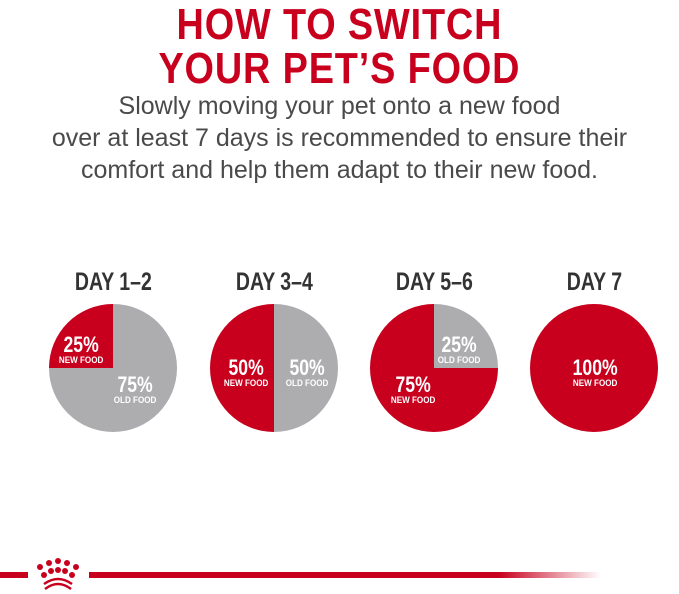  I want to click on footer-bar-left, so click(14, 575).